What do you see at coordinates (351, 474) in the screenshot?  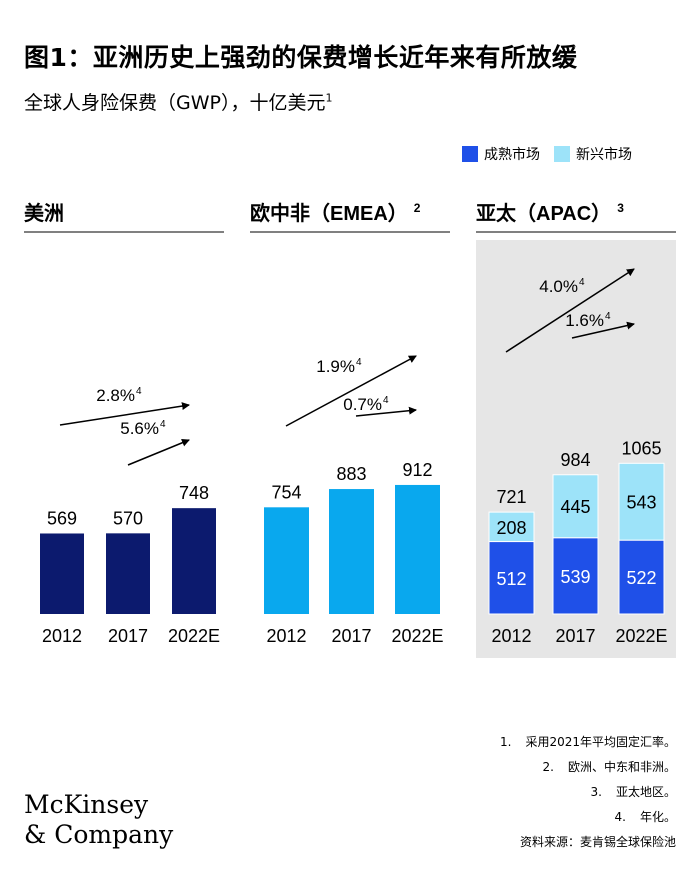 I see `bar-value-label: 883` at bounding box center [351, 474].